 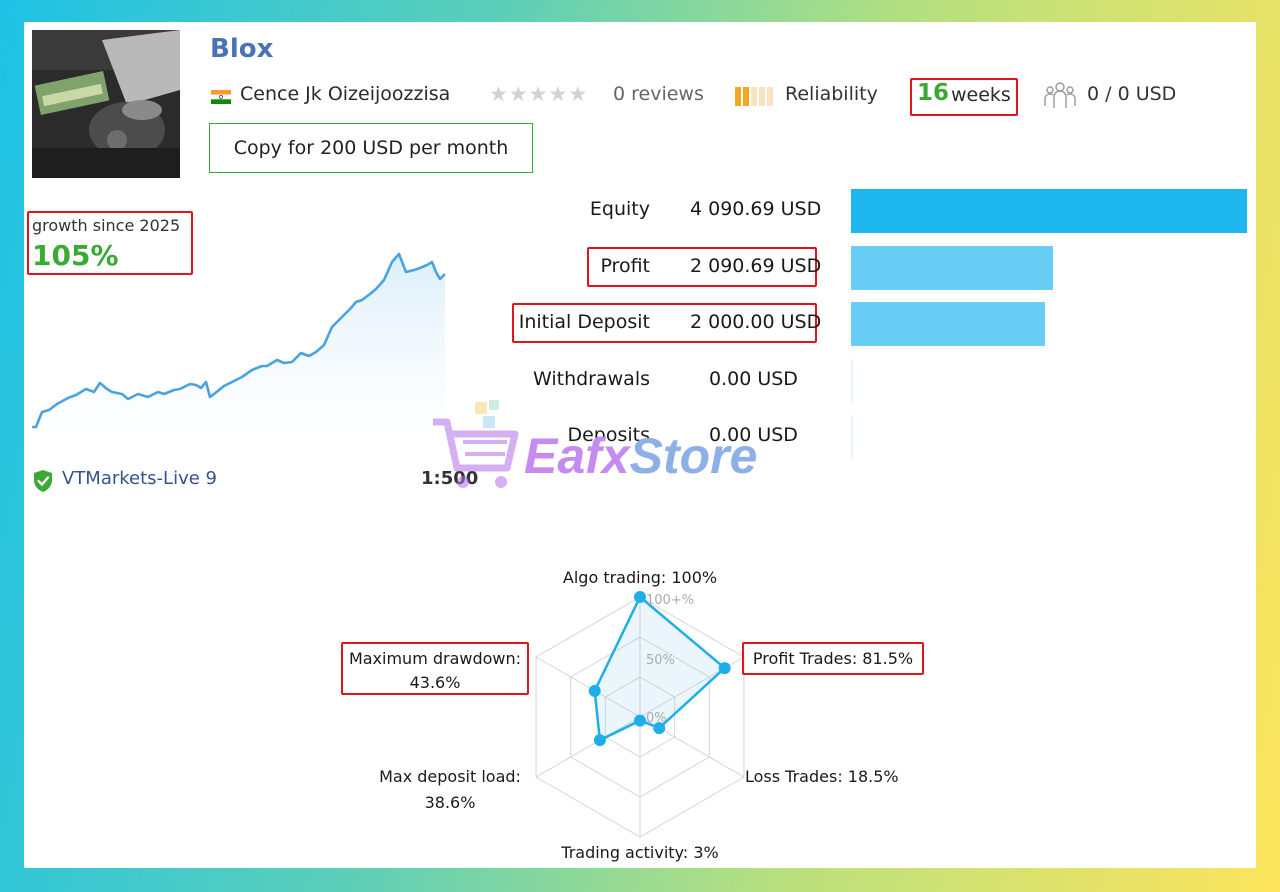 I want to click on author-avatar, so click(x=106, y=104).